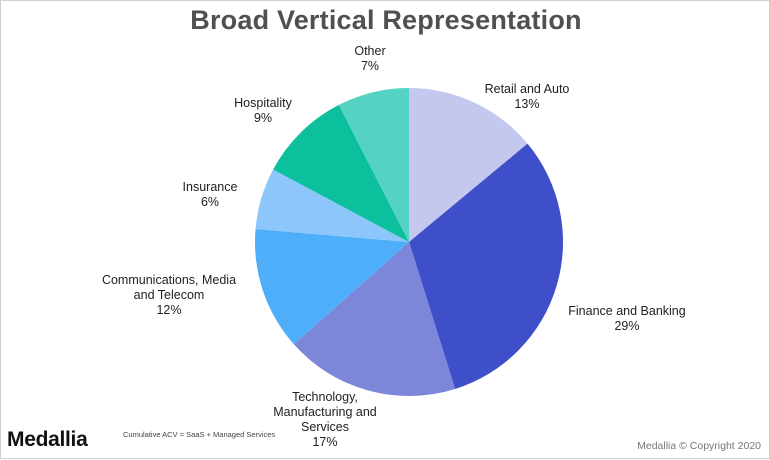 The height and width of the screenshot is (460, 770). Describe the element at coordinates (527, 89) in the screenshot. I see `slice-label-line: Retail and Auto` at that location.